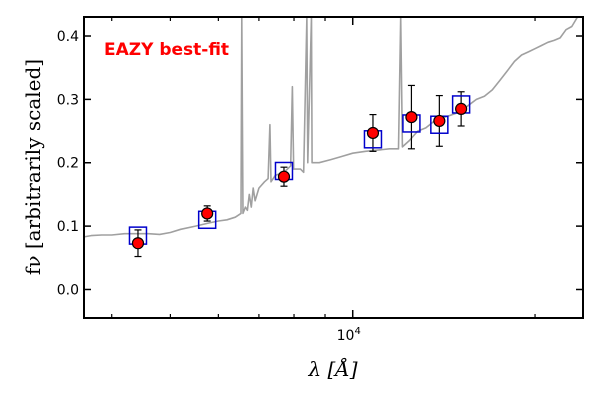 The width and height of the screenshot is (600, 400). I want to click on y-tick-label-1: 0.0, so click(68, 290).